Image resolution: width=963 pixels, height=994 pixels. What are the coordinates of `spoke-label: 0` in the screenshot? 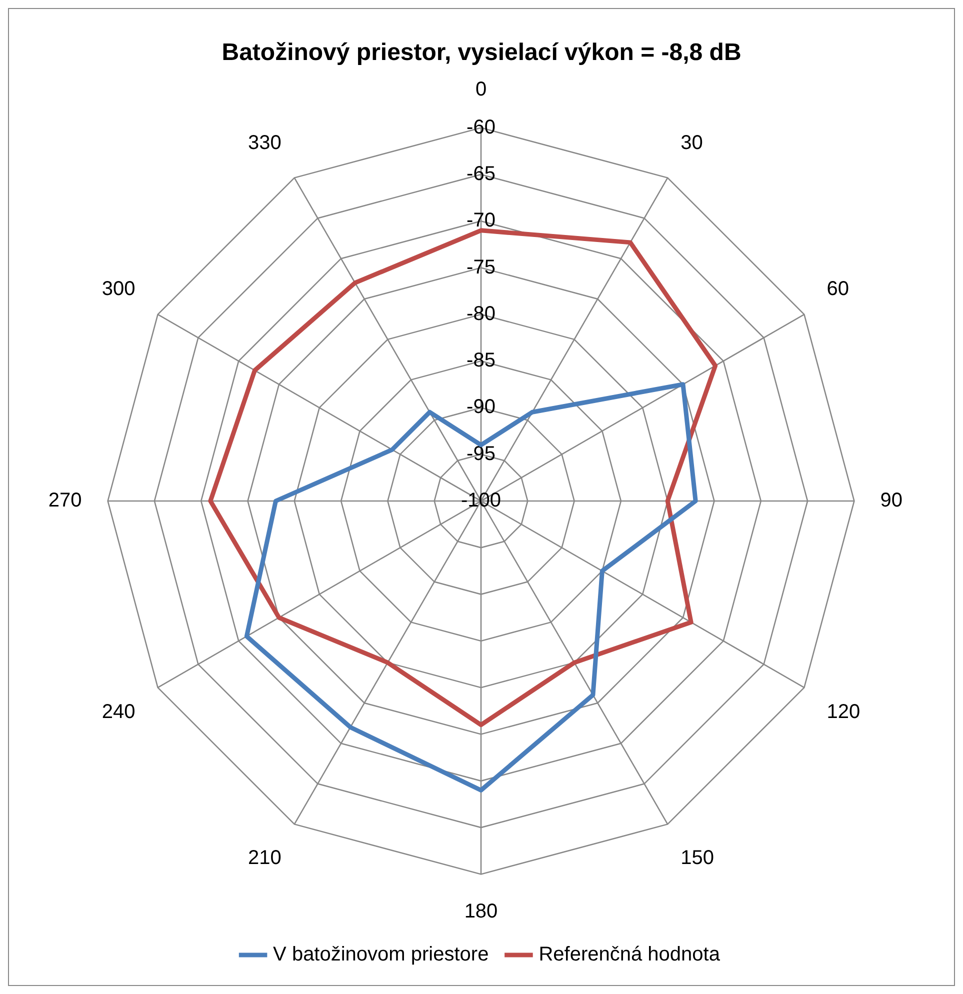 It's located at (481, 89).